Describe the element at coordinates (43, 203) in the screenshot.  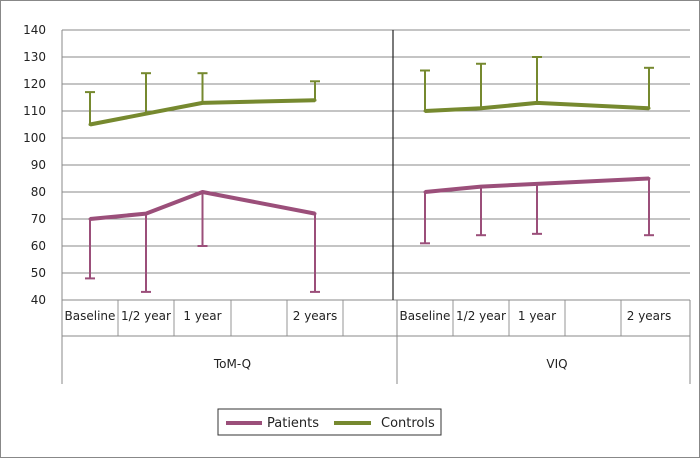
I see `y-axis: 40 50 60 70 80 90 100 110 120 130 140` at that location.